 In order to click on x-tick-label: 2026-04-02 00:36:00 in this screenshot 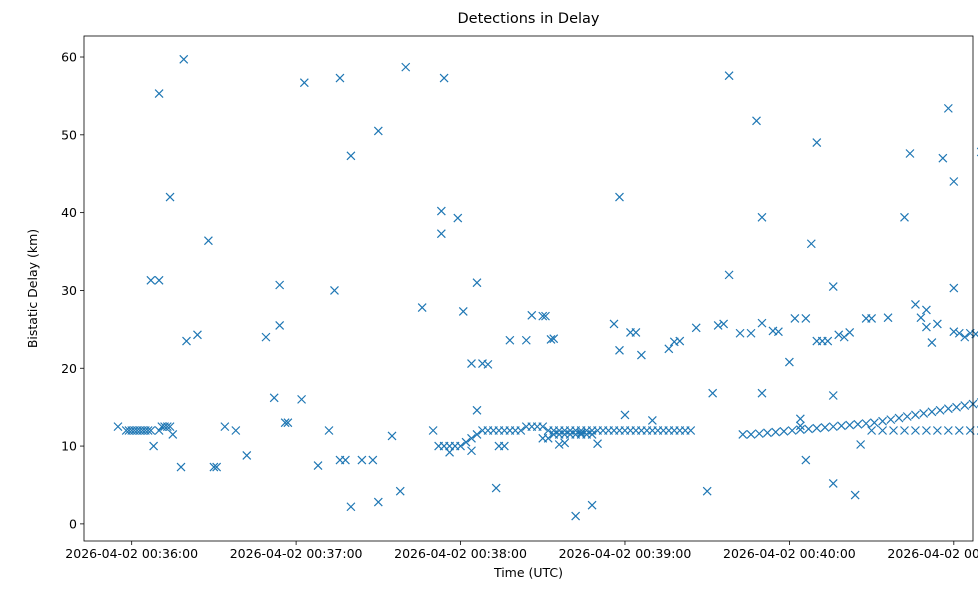, I will do `click(131, 553)`.